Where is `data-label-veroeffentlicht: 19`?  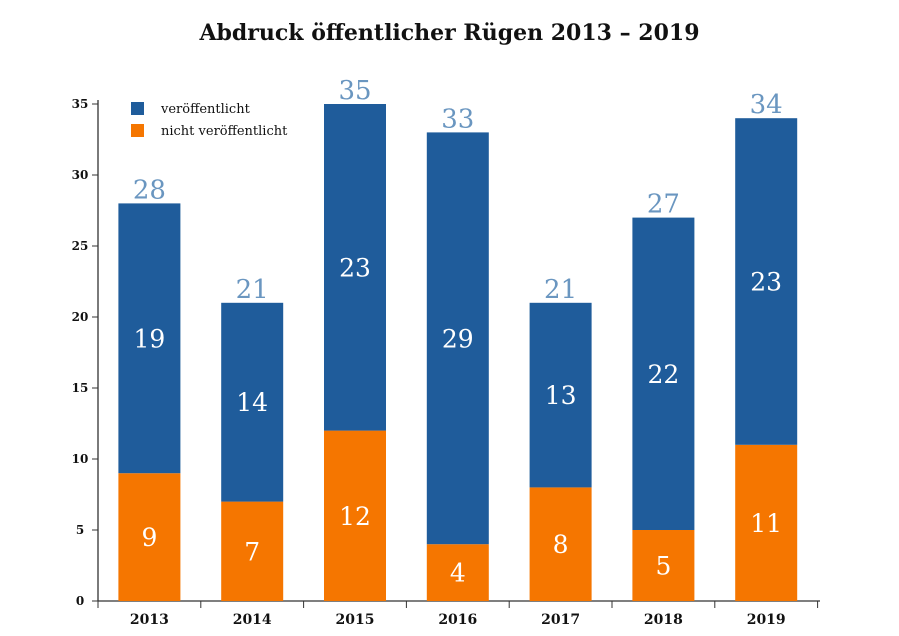
data-label-veroeffentlicht: 19 is located at coordinates (149, 338).